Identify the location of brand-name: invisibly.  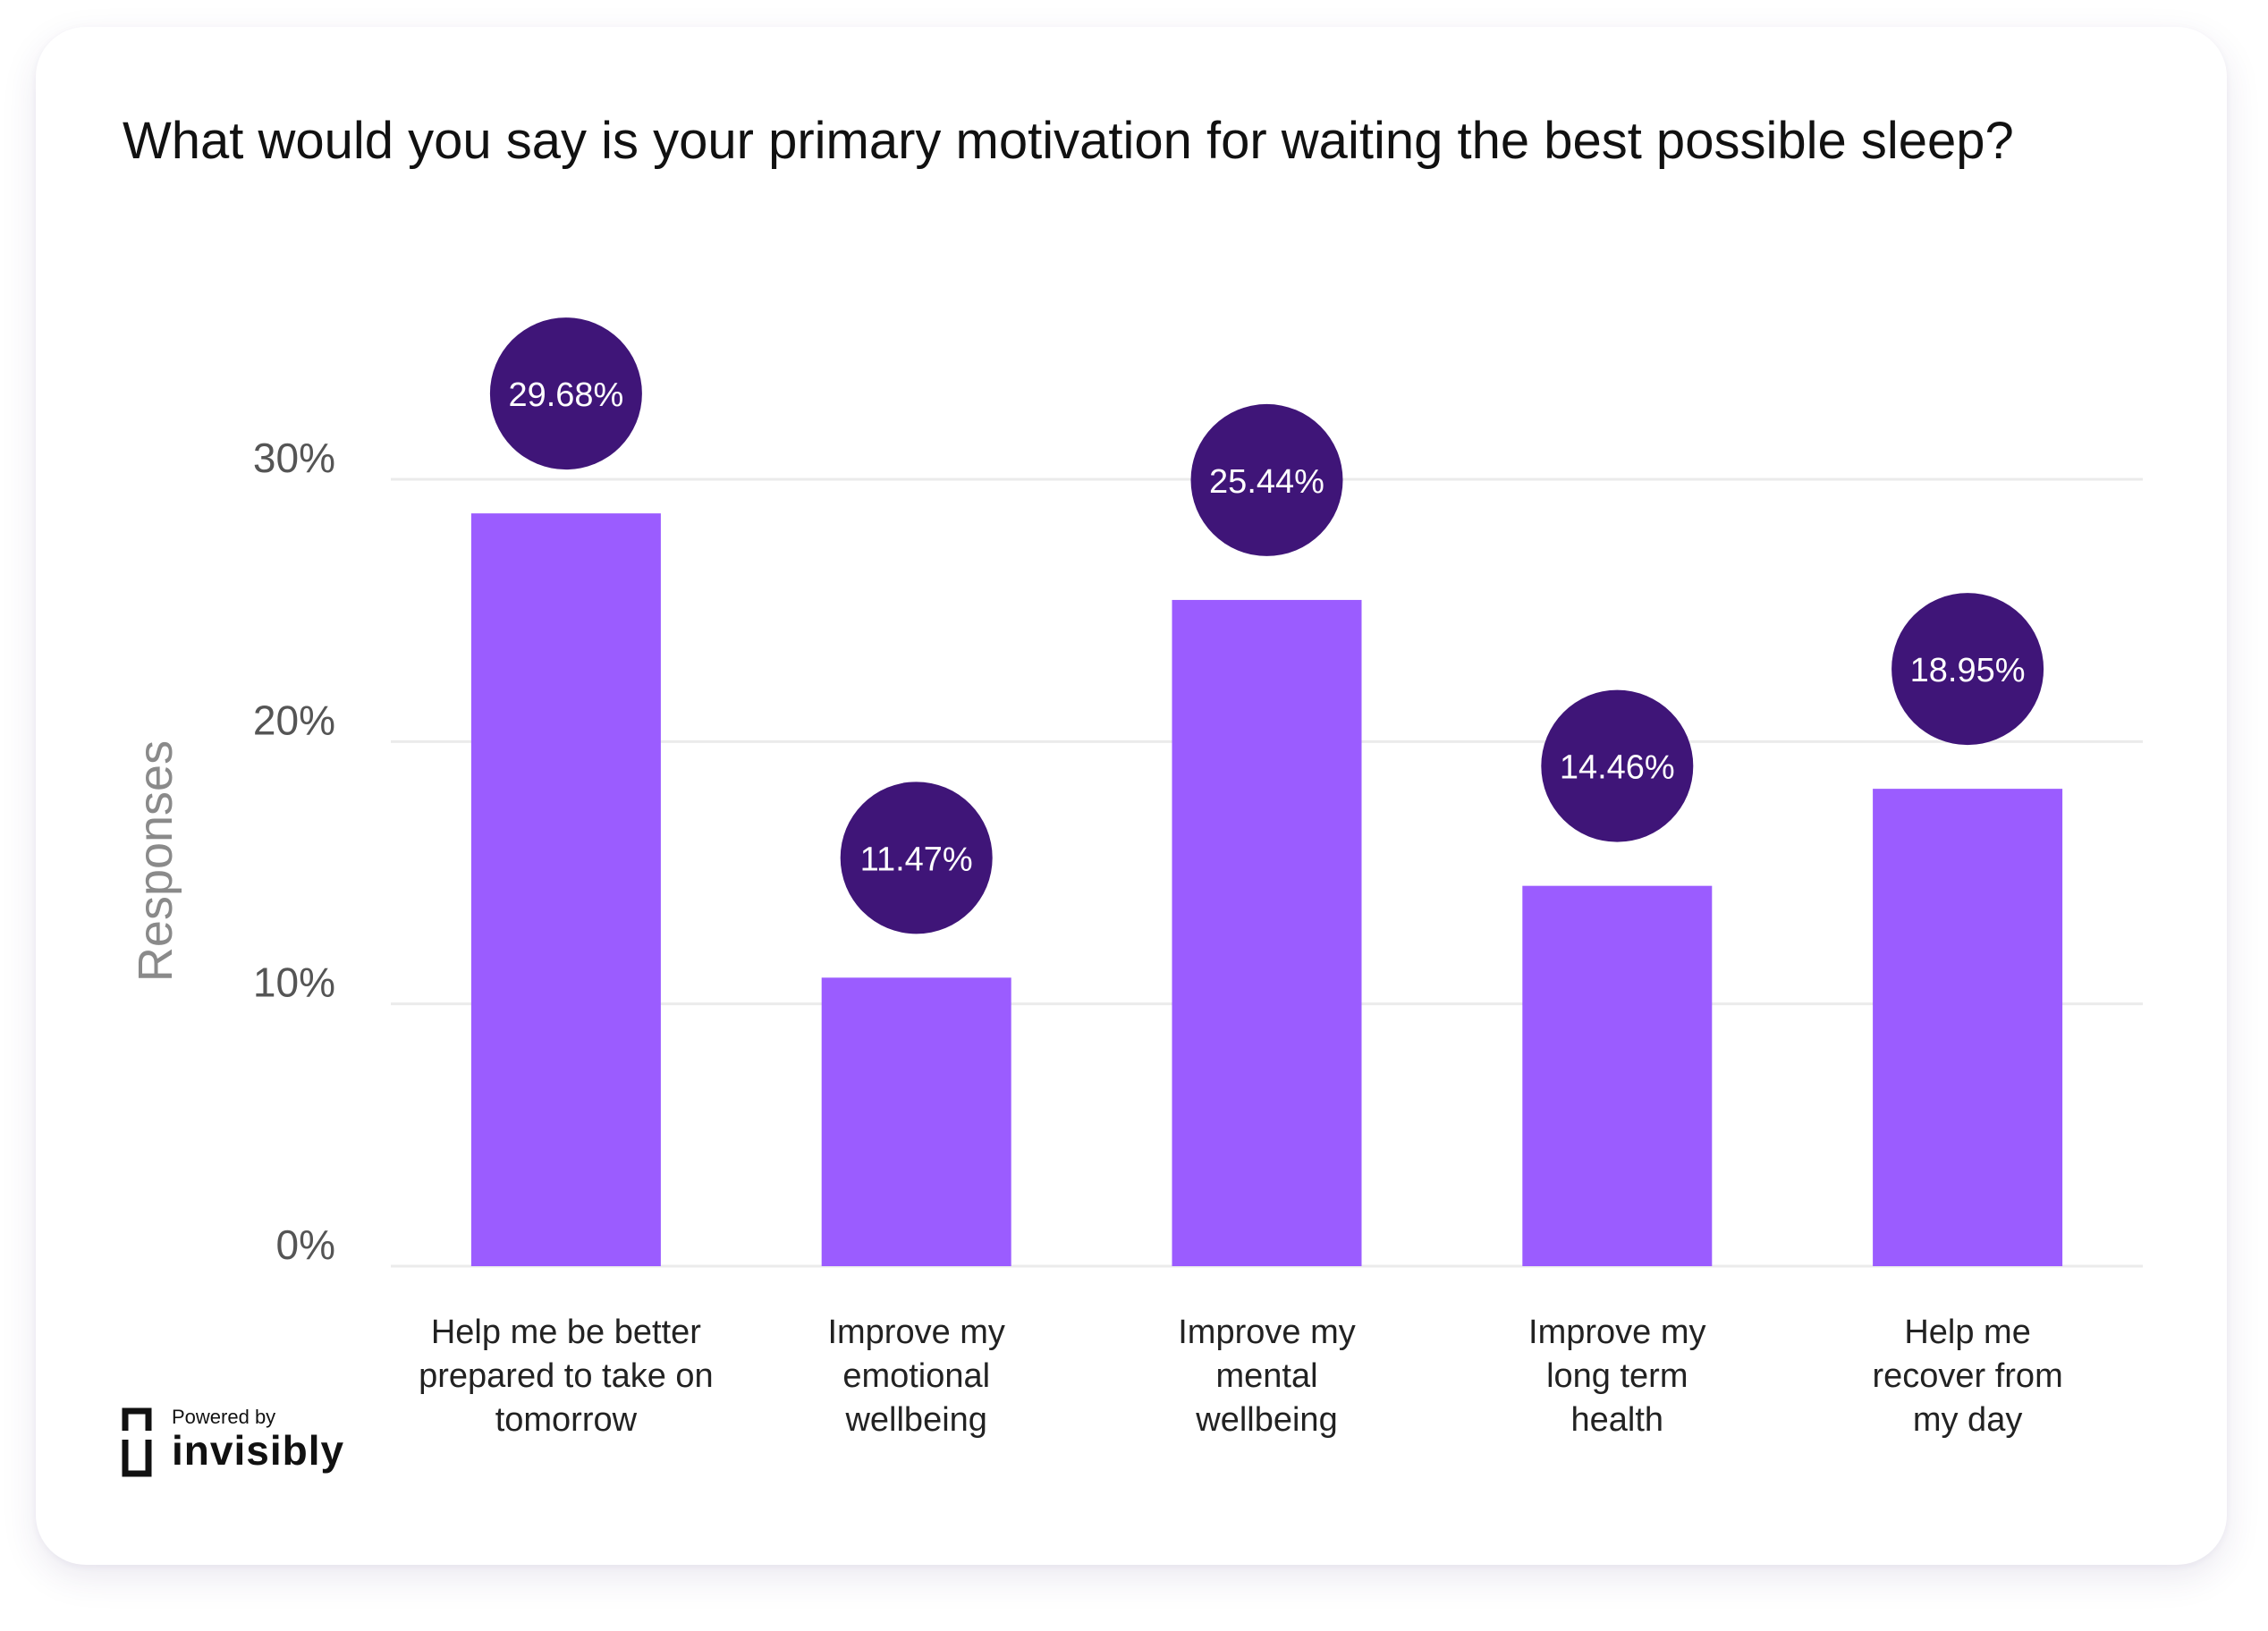
(258, 1450).